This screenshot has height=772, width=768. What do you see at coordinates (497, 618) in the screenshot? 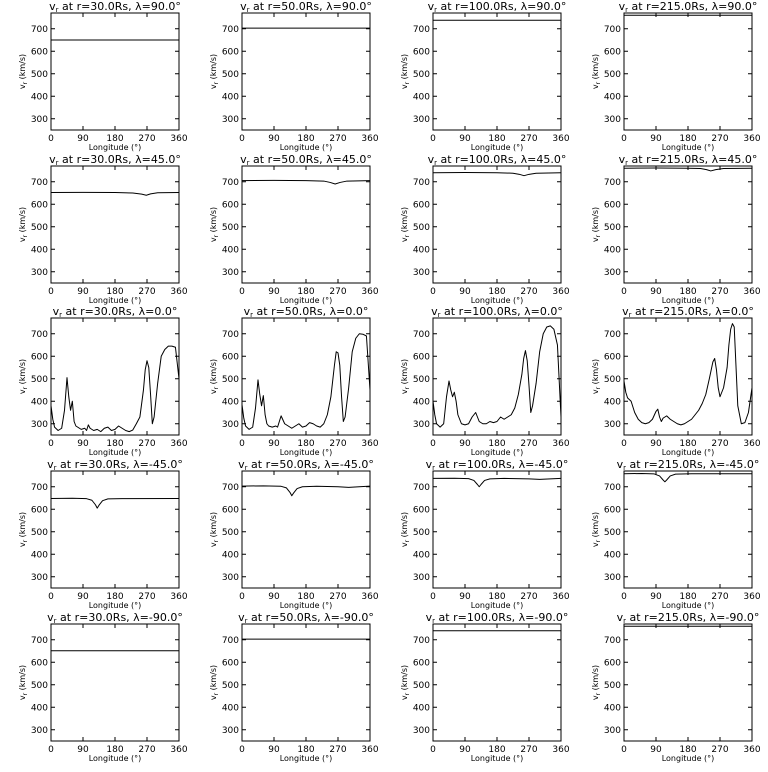
I see `panel-title: vr at r=100.0Rs, λ=-90.0°` at bounding box center [497, 618].